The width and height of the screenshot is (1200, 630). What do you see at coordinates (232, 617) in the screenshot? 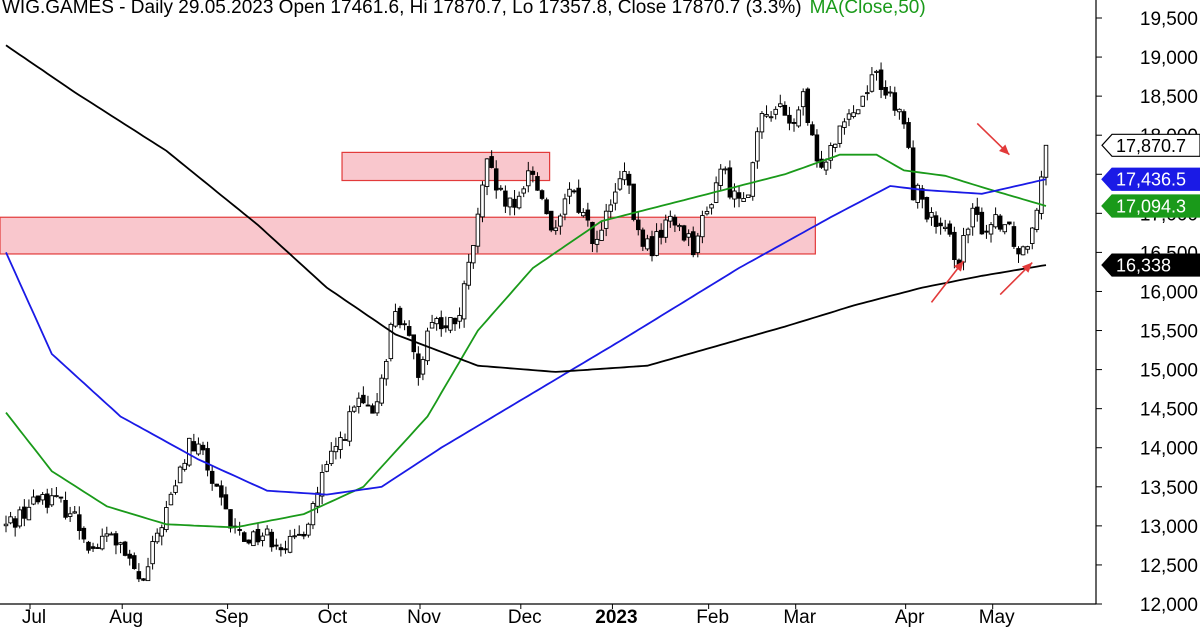
I see `x-tick-label: Sep` at bounding box center [232, 617].